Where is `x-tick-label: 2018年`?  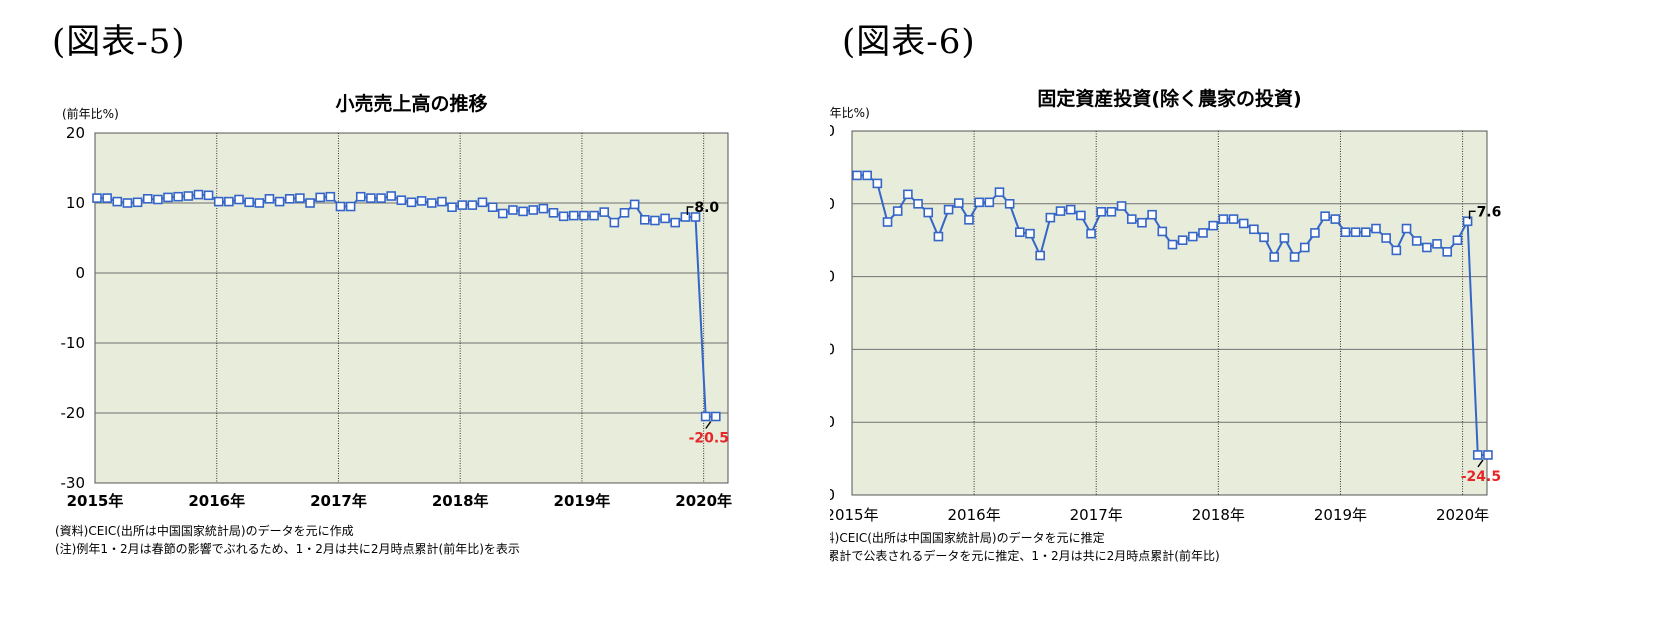 x-tick-label: 2018年 is located at coordinates (1218, 515).